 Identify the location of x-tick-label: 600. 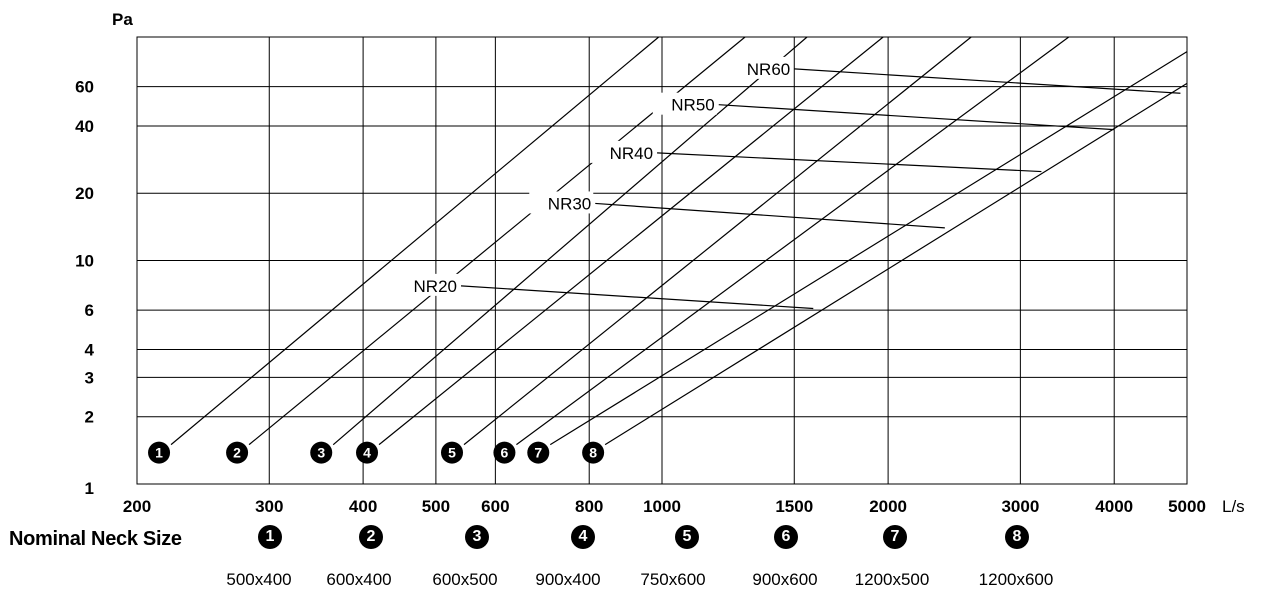
(495, 506).